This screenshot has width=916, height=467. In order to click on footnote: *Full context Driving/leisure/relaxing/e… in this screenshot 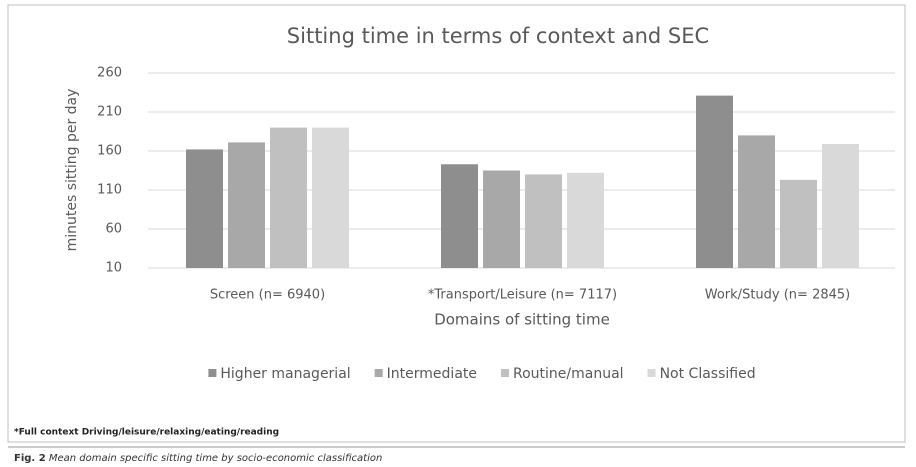, I will do `click(146, 433)`.